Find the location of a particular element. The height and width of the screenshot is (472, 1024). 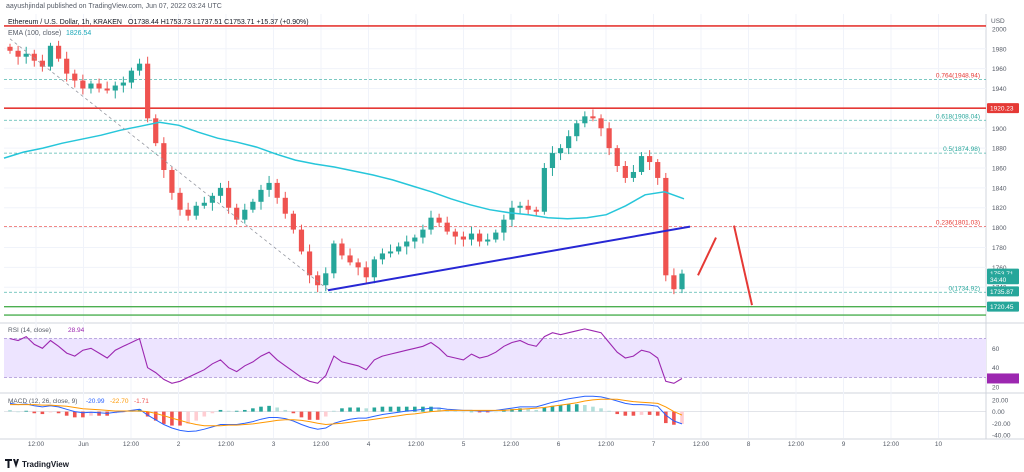

price-tag-label: 34:40 is located at coordinates (998, 280).